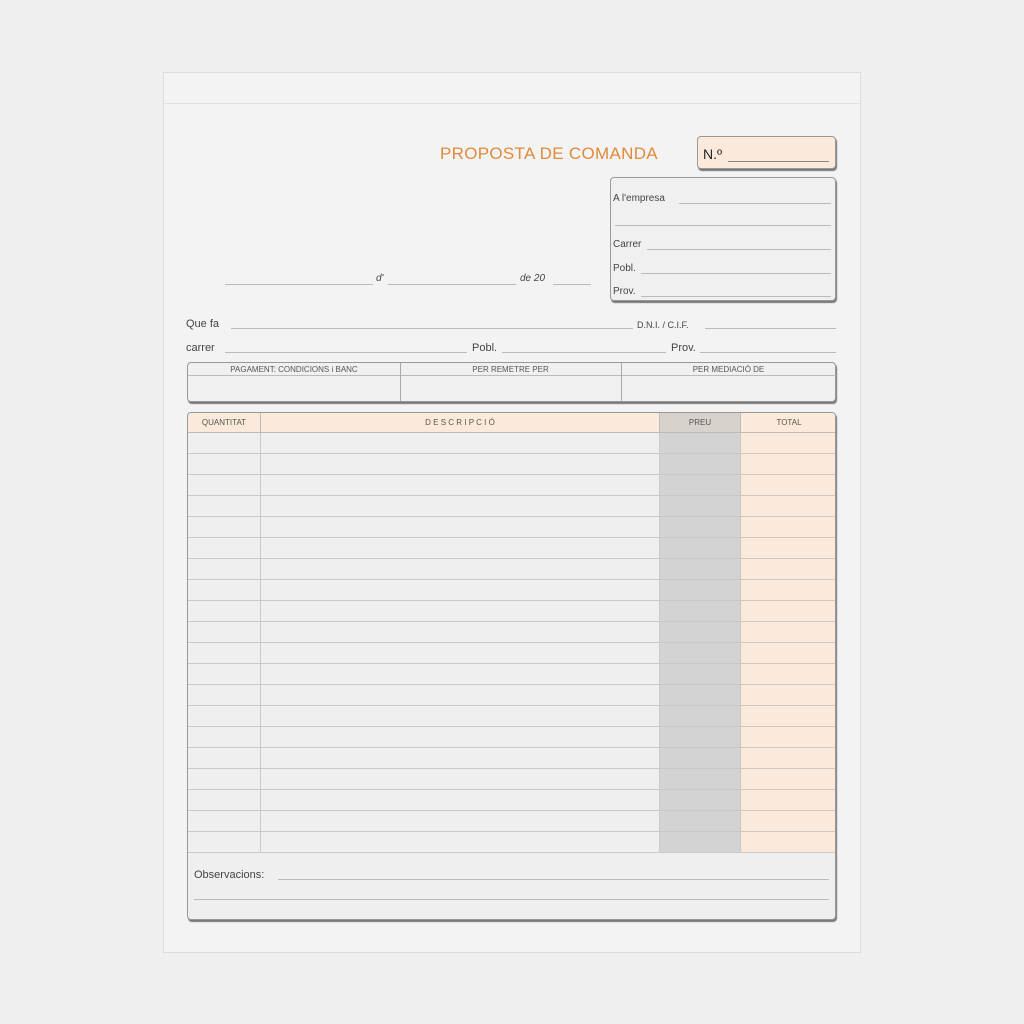  Describe the element at coordinates (553, 879) in the screenshot. I see `observations-line` at that location.